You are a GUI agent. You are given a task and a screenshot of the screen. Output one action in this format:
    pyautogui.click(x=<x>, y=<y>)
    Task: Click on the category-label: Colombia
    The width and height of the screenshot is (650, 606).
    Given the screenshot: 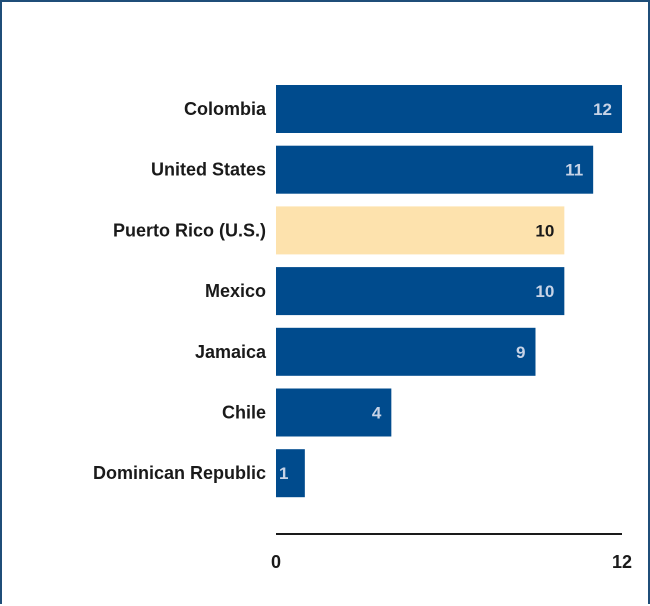 What is the action you would take?
    pyautogui.click(x=225, y=109)
    